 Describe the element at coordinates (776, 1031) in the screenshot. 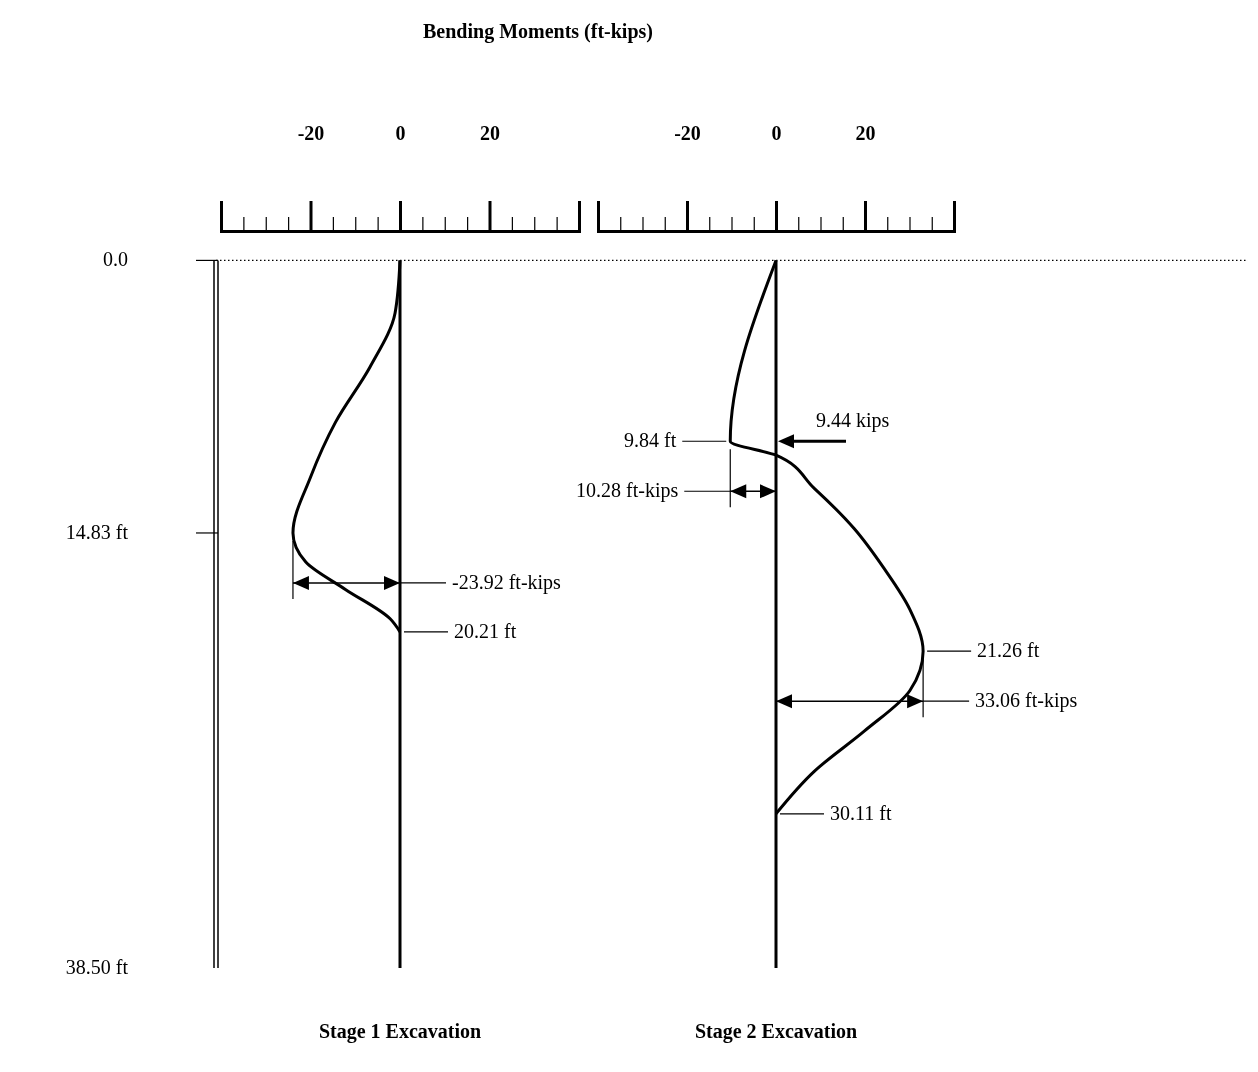

I see `x-axis-title: Stage 2 Excavation` at that location.